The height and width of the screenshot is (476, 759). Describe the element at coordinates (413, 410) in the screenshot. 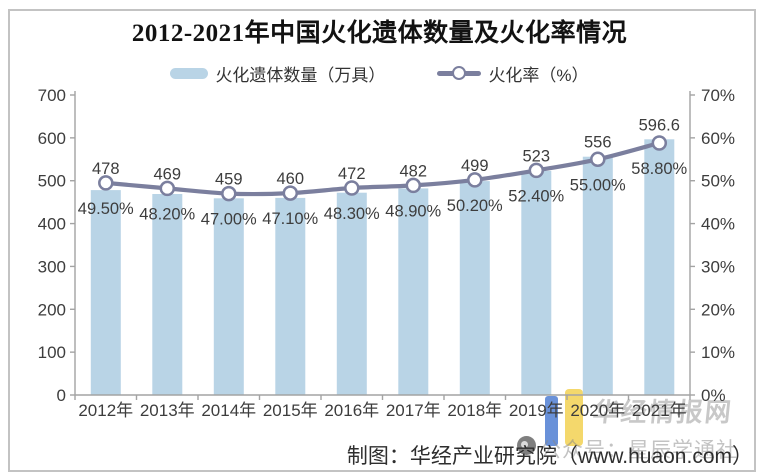

I see `x-axis-label: 2017年` at that location.